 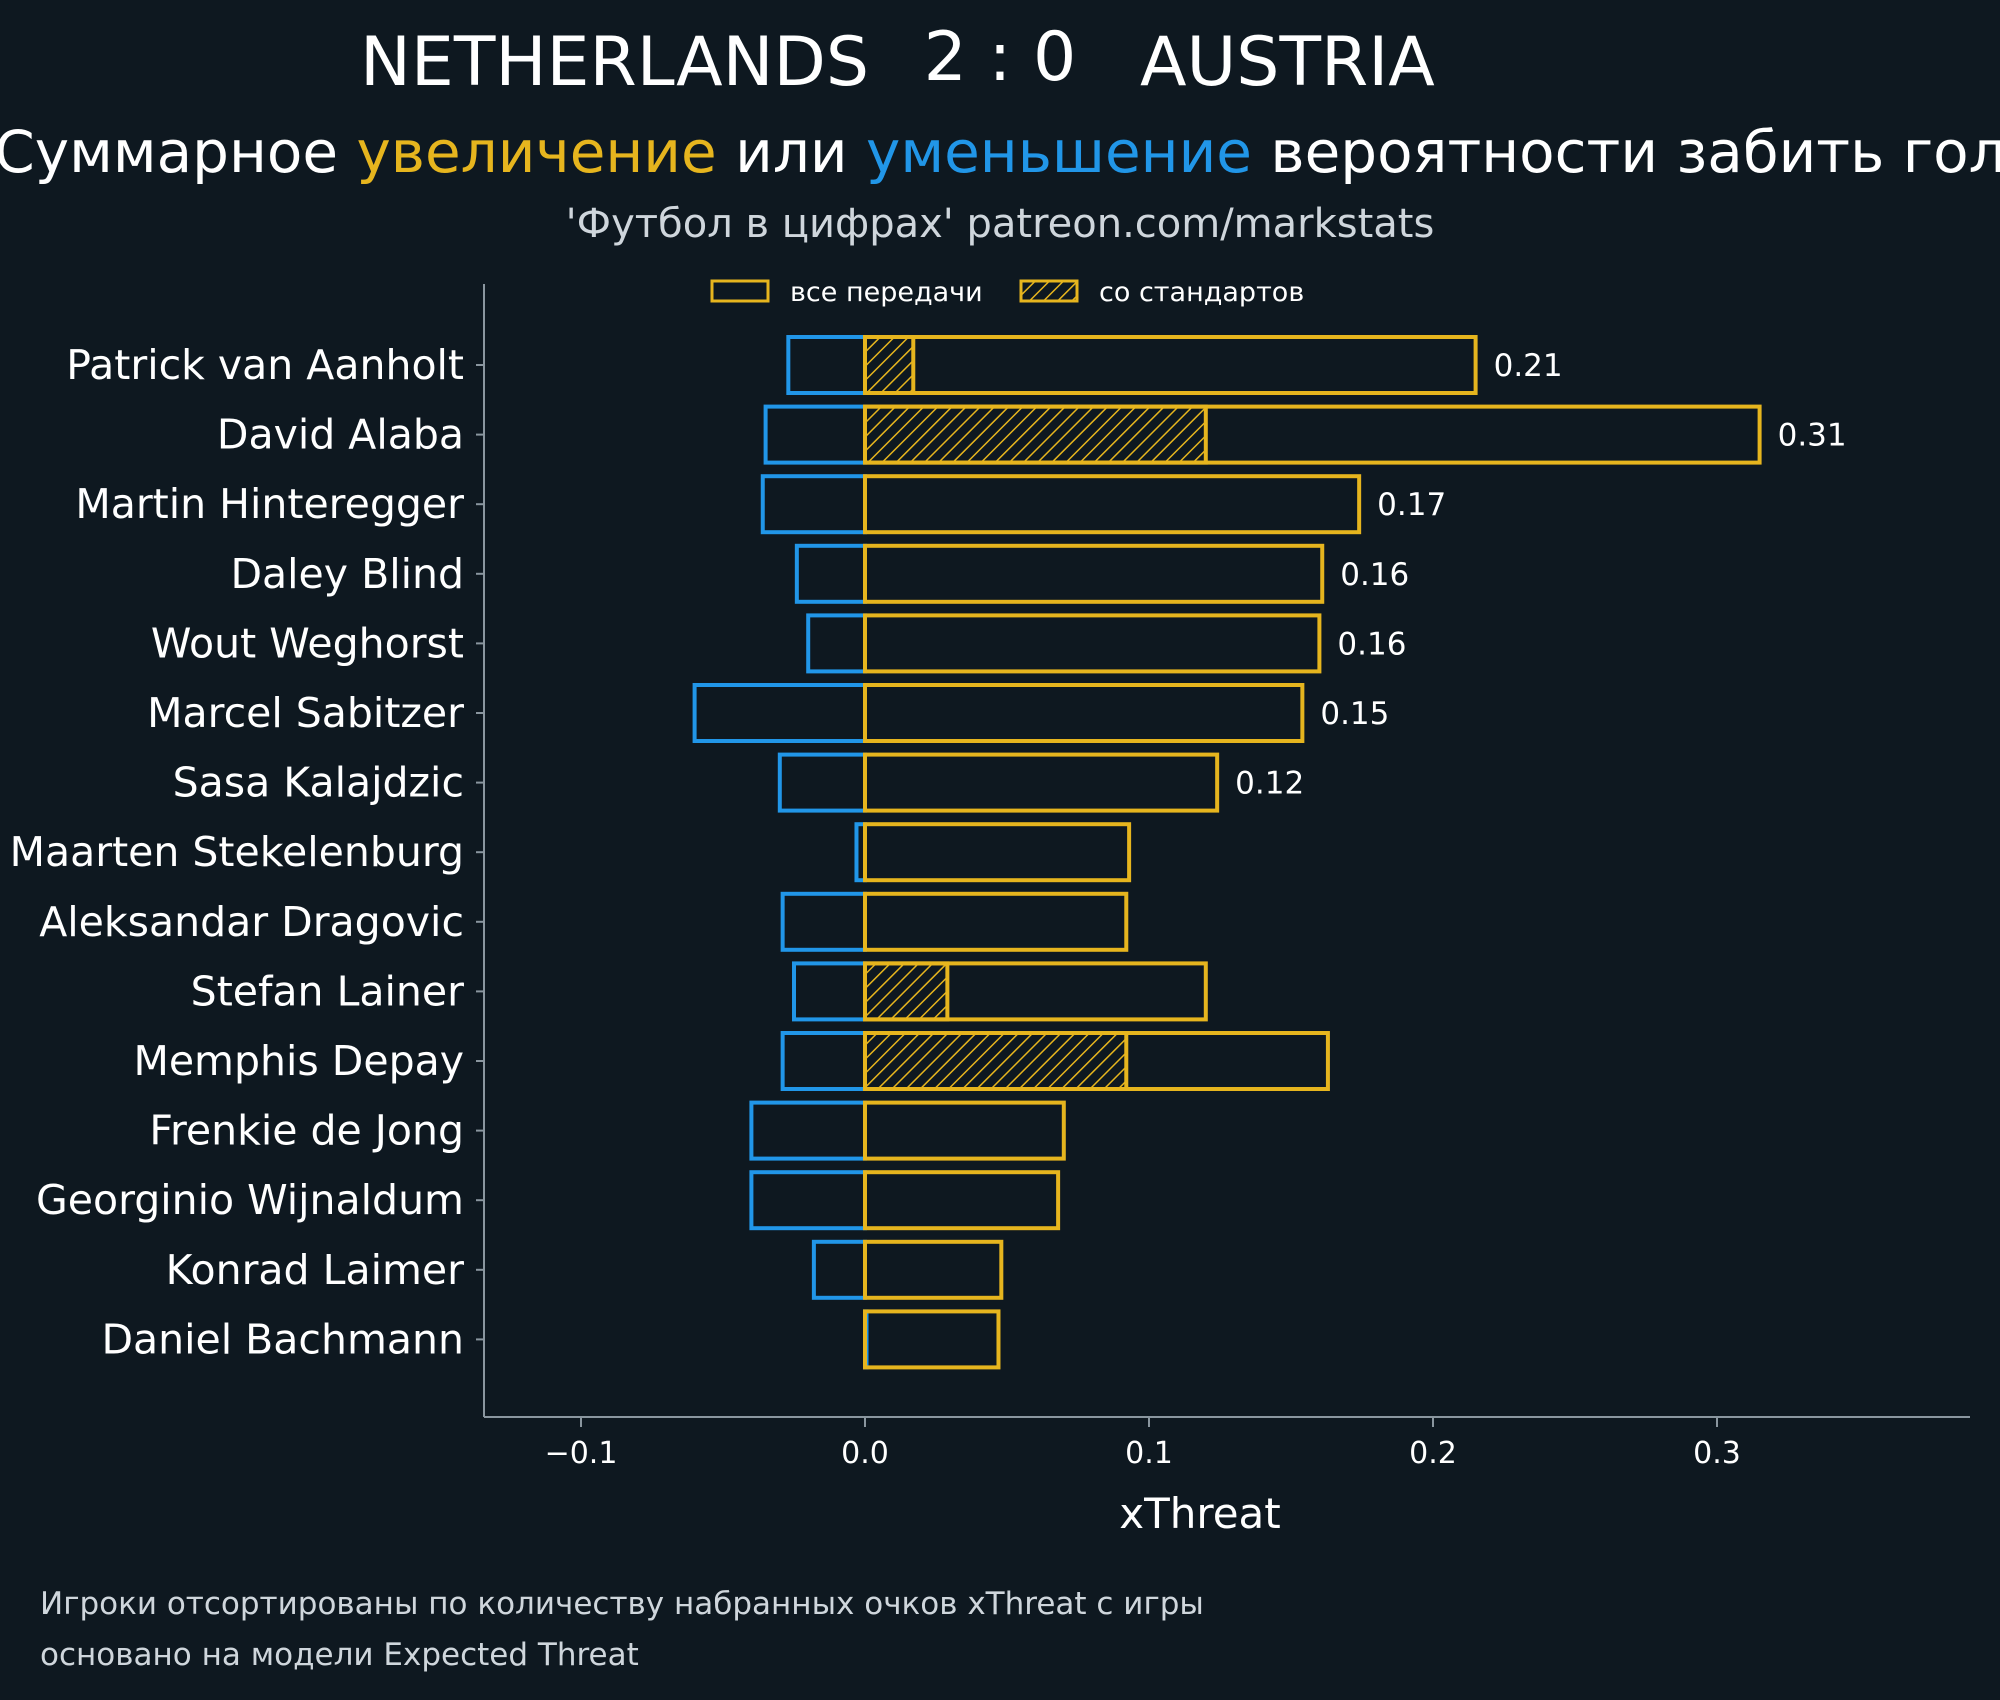 I want to click on x-tick-label: 0.2, so click(x=1433, y=1453).